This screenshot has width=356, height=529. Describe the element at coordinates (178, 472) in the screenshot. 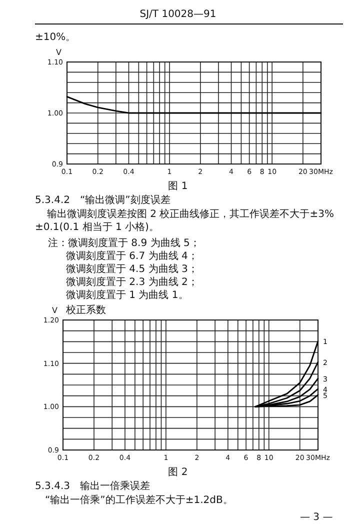

I see `caption: 图 2` at that location.